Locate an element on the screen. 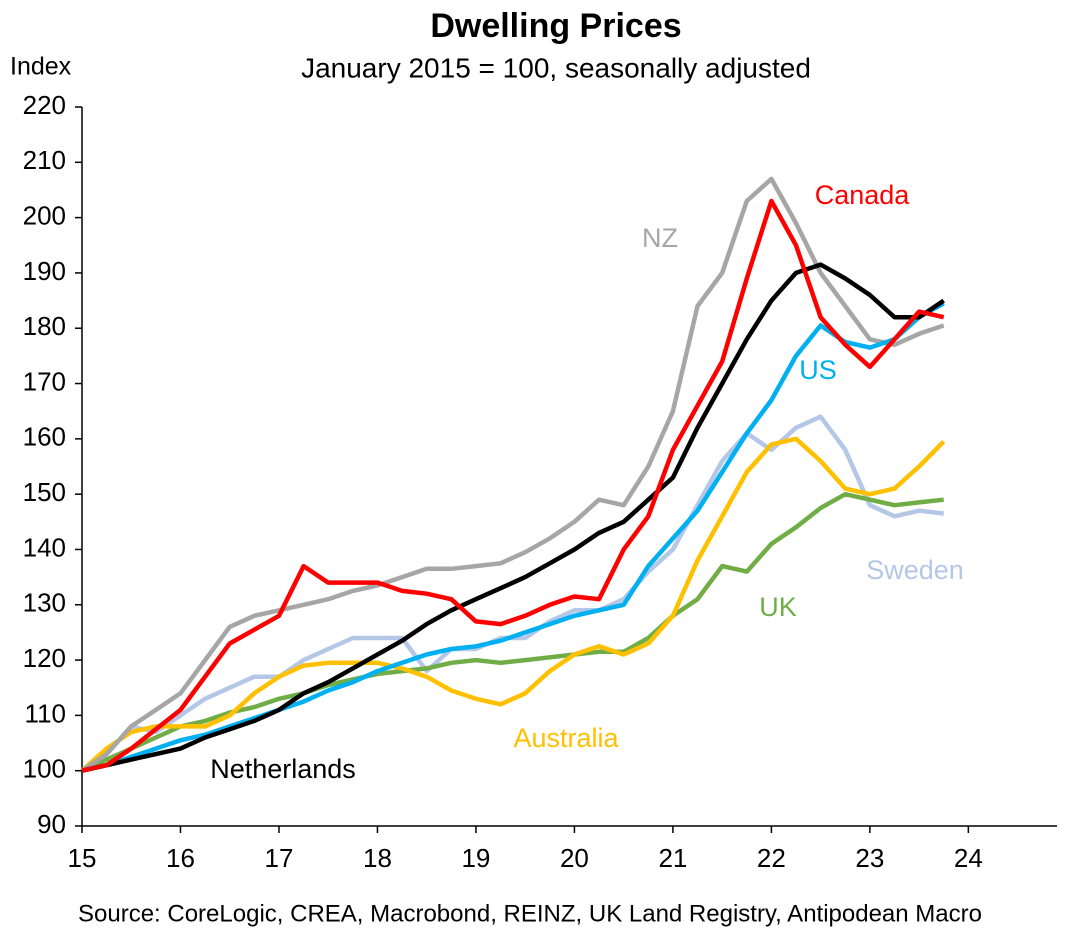 Image resolution: width=1084 pixels, height=938 pixels. y-tick-label: 170 is located at coordinates (44, 381).